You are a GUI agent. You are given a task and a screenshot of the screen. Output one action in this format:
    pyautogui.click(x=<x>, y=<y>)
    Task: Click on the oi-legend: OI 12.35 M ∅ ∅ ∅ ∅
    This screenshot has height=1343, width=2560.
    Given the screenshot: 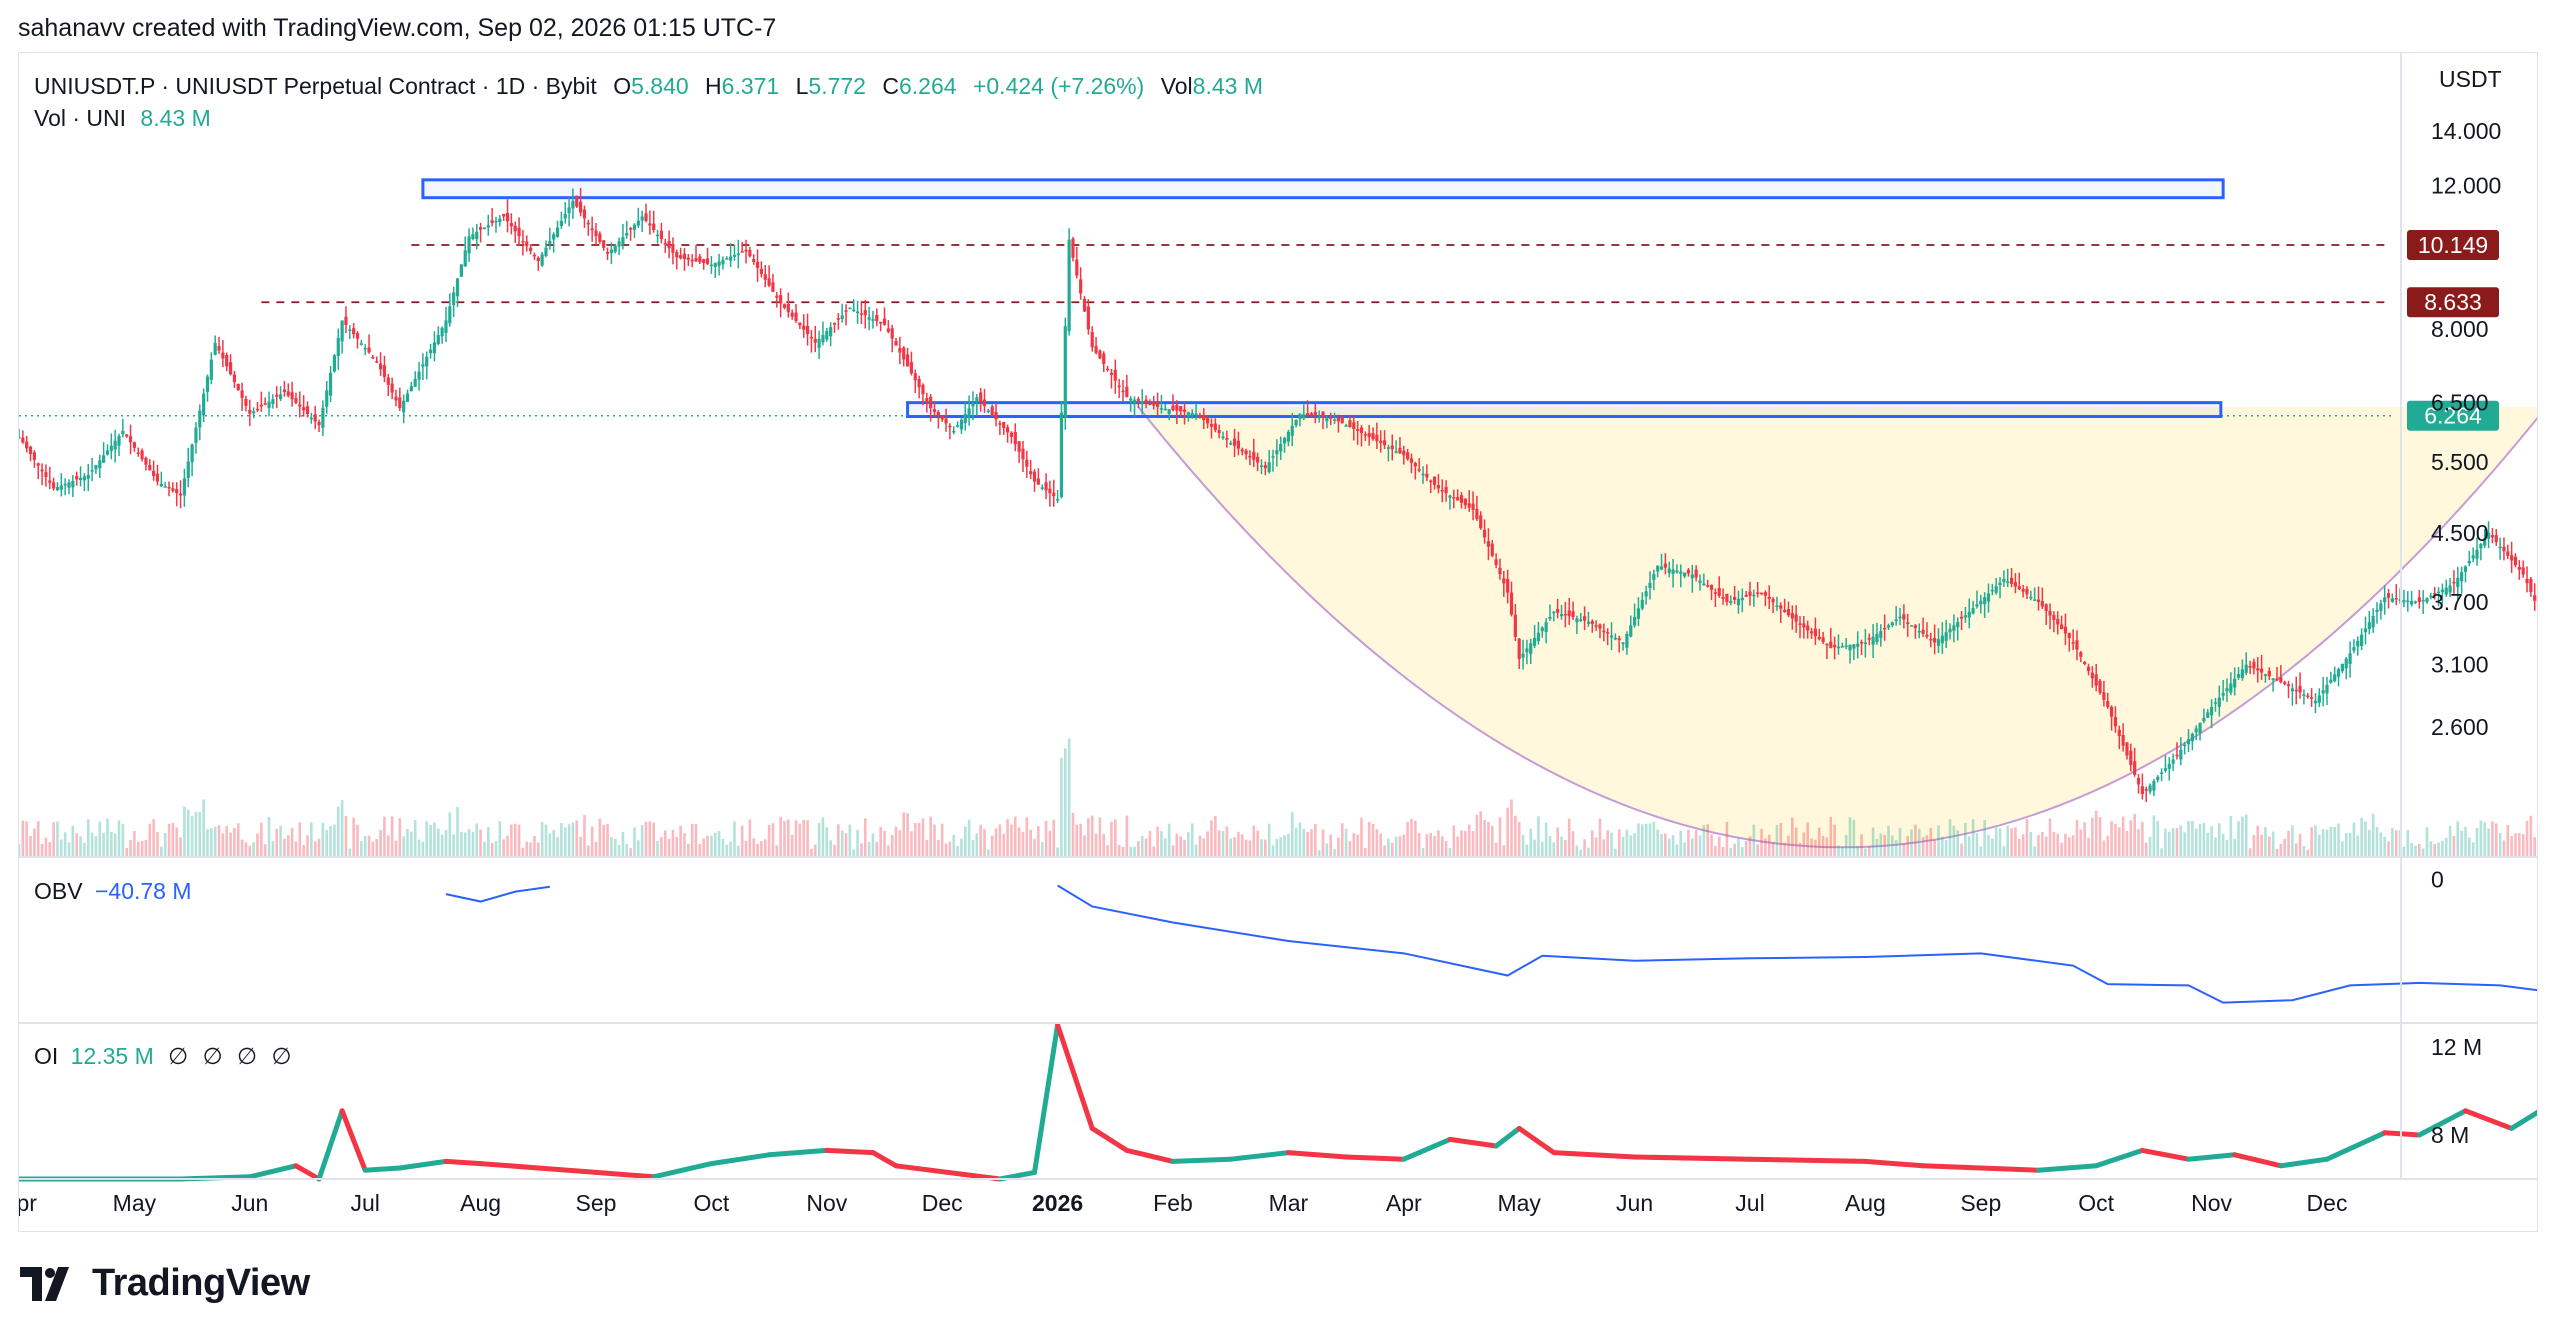 What is the action you would take?
    pyautogui.click(x=164, y=1056)
    